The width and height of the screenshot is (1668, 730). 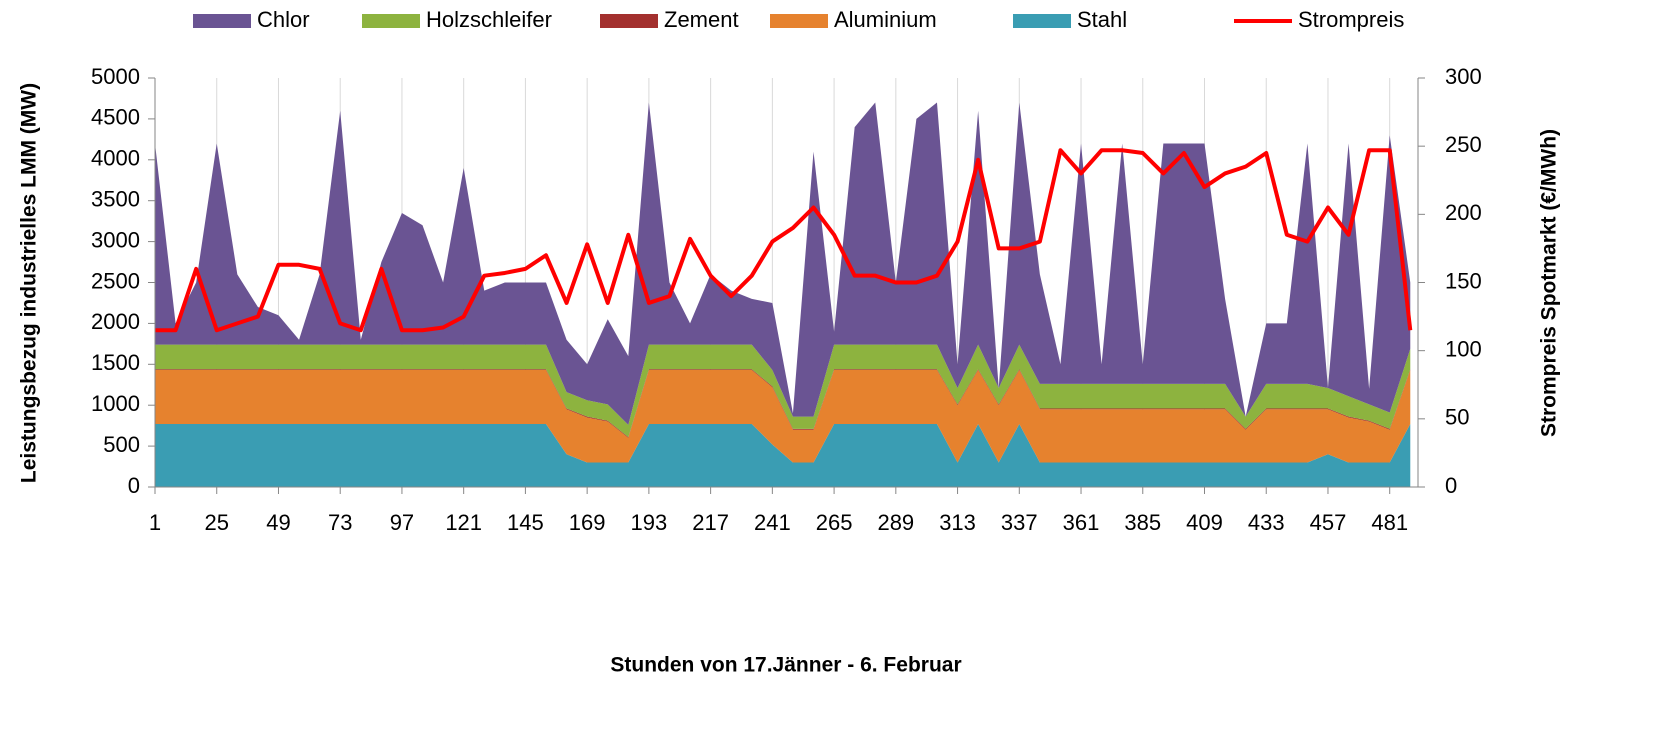 I want to click on x-axis-title: Stunden von 17.Jänner - 6. Februar, so click(x=785, y=665).